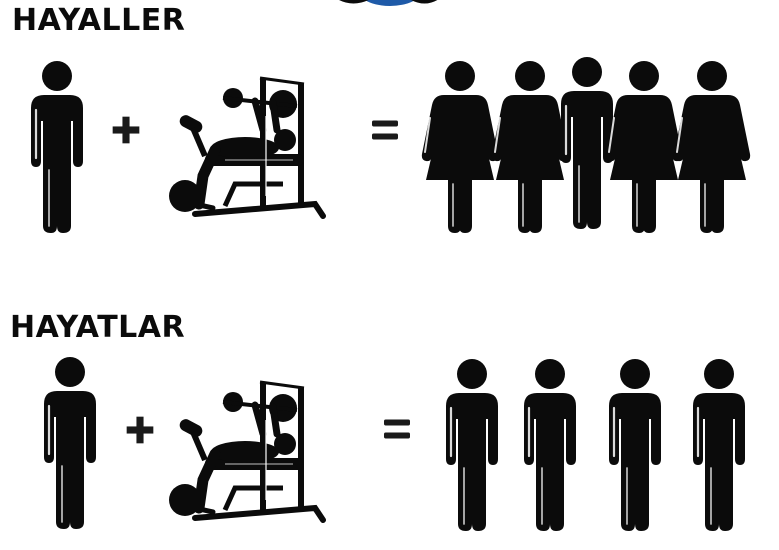  I want to click on heading-reality: HAYATLAR, so click(98, 327).